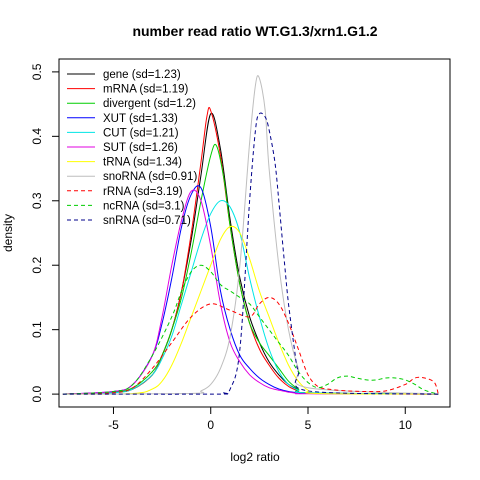  What do you see at coordinates (150, 177) in the screenshot?
I see `legend-label: snoRNA (sd=0.91)` at bounding box center [150, 177].